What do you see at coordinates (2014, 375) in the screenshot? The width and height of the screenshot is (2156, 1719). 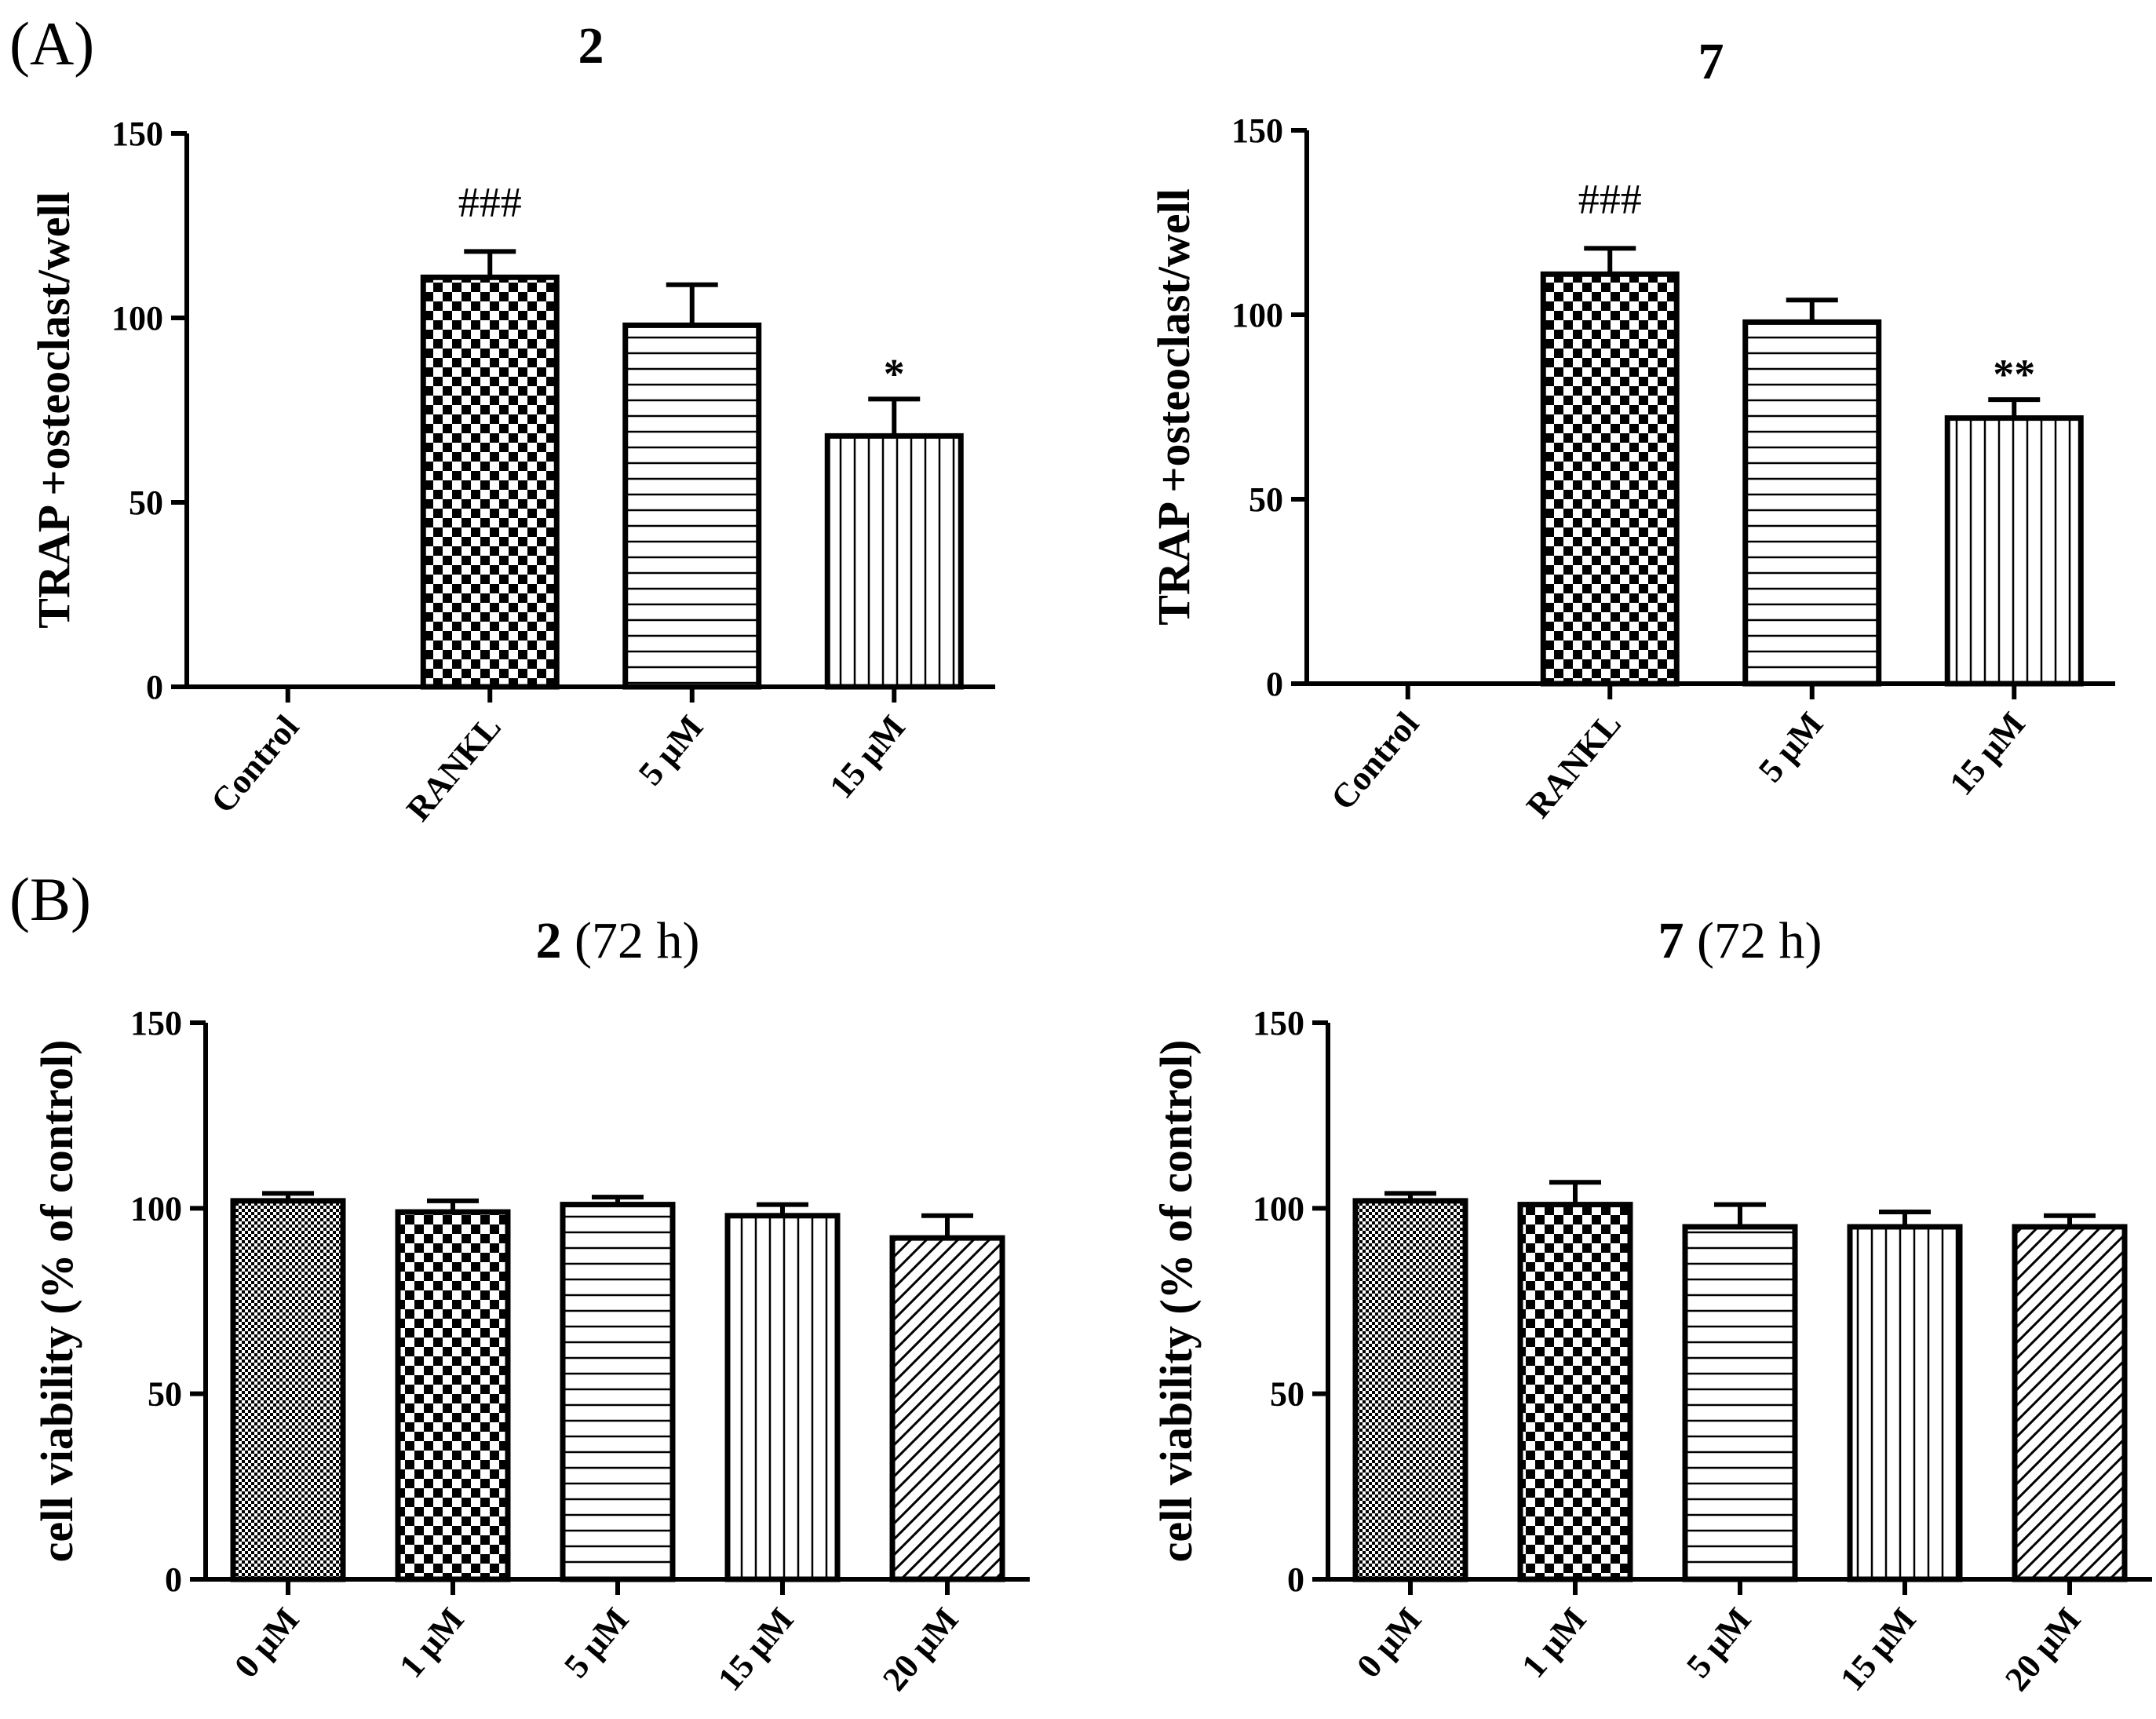 I see `significance-label: **` at bounding box center [2014, 375].